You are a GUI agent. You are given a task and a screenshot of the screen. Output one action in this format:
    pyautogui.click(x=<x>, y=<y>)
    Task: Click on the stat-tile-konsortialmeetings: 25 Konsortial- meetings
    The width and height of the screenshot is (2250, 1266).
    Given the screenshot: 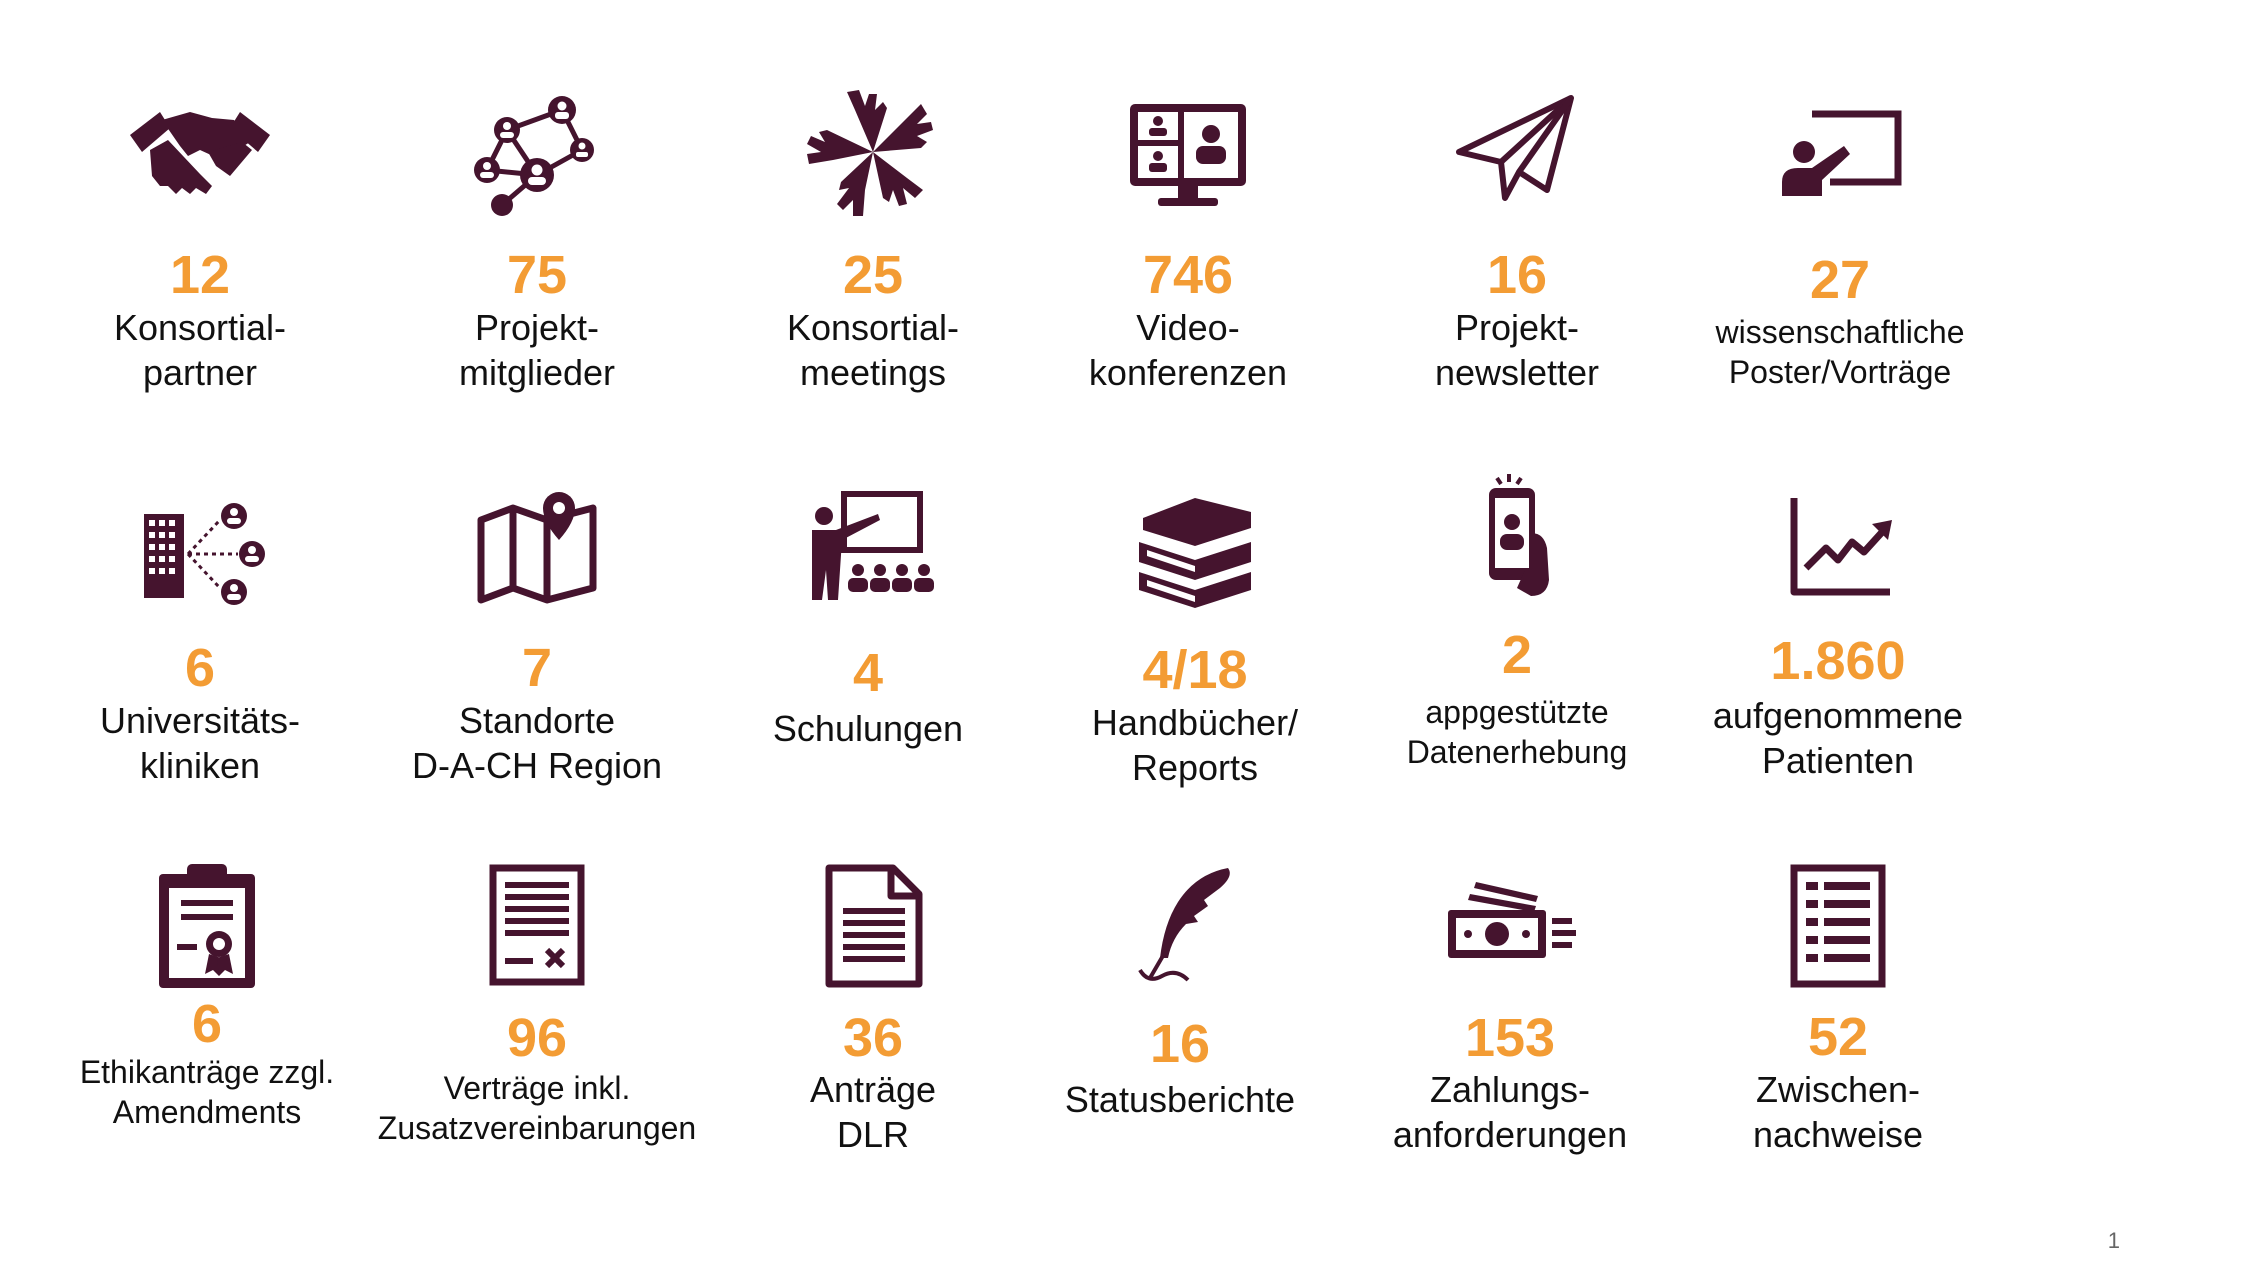 What is the action you would take?
    pyautogui.click(x=873, y=250)
    